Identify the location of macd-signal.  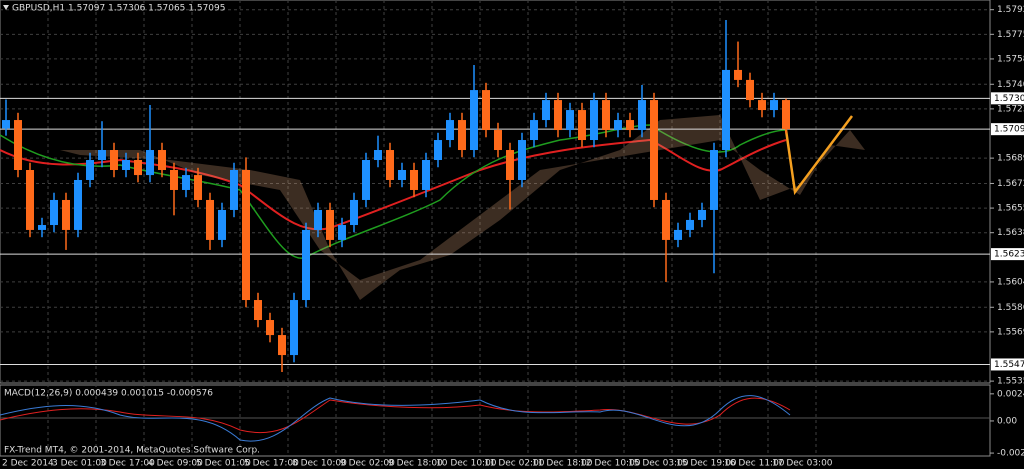
(395, 415).